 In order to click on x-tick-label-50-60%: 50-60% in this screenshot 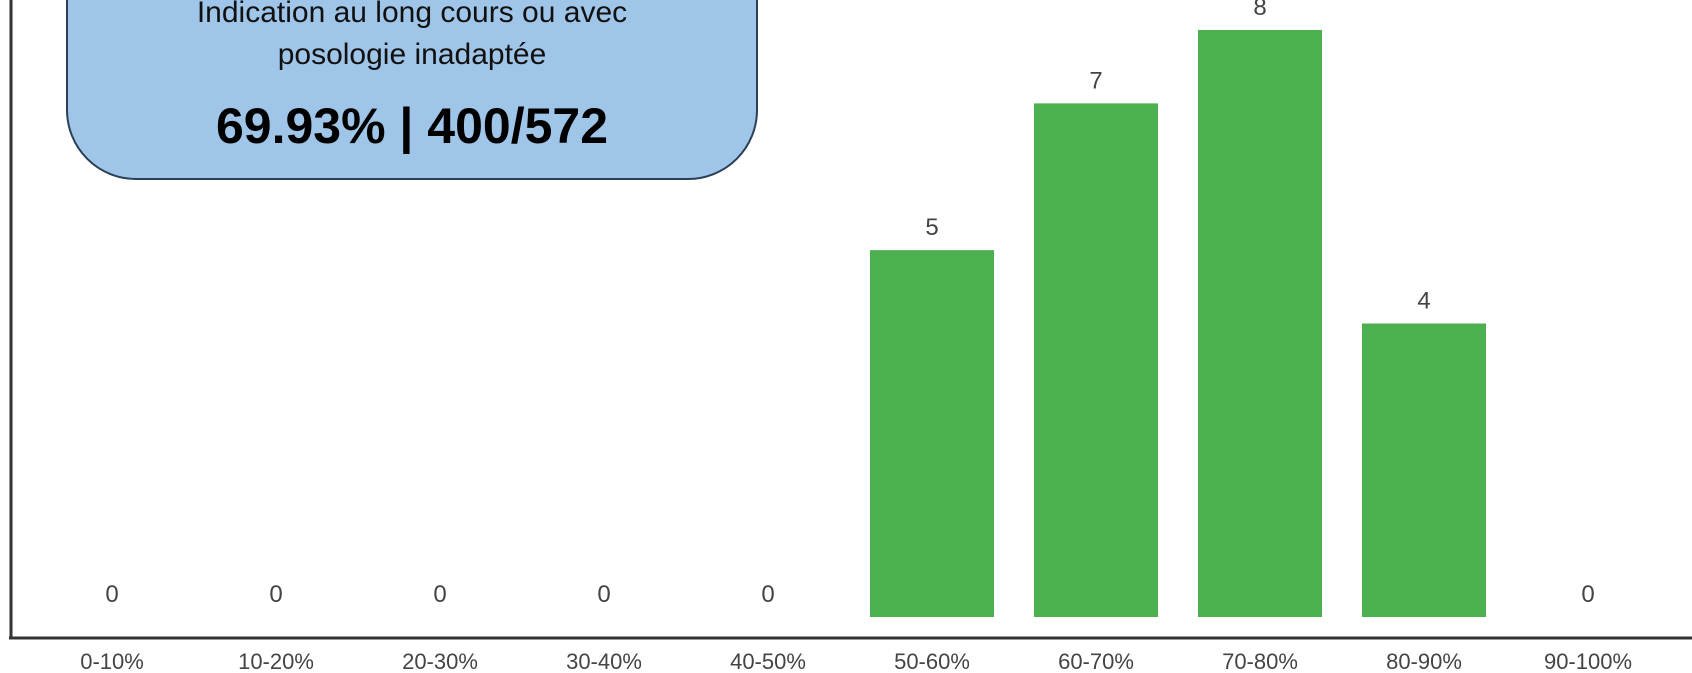, I will do `click(932, 661)`.